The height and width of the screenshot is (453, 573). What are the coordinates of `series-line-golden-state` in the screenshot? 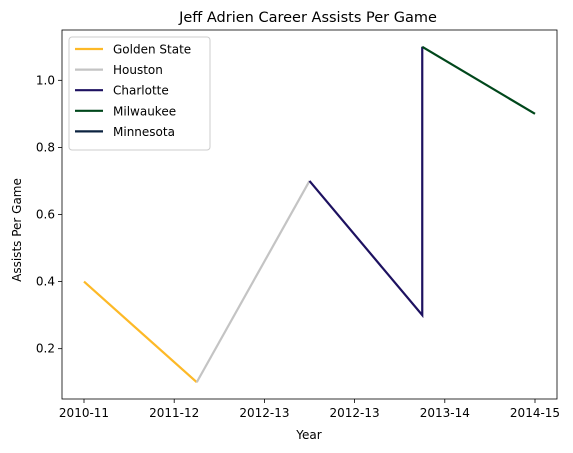 It's located at (140, 332).